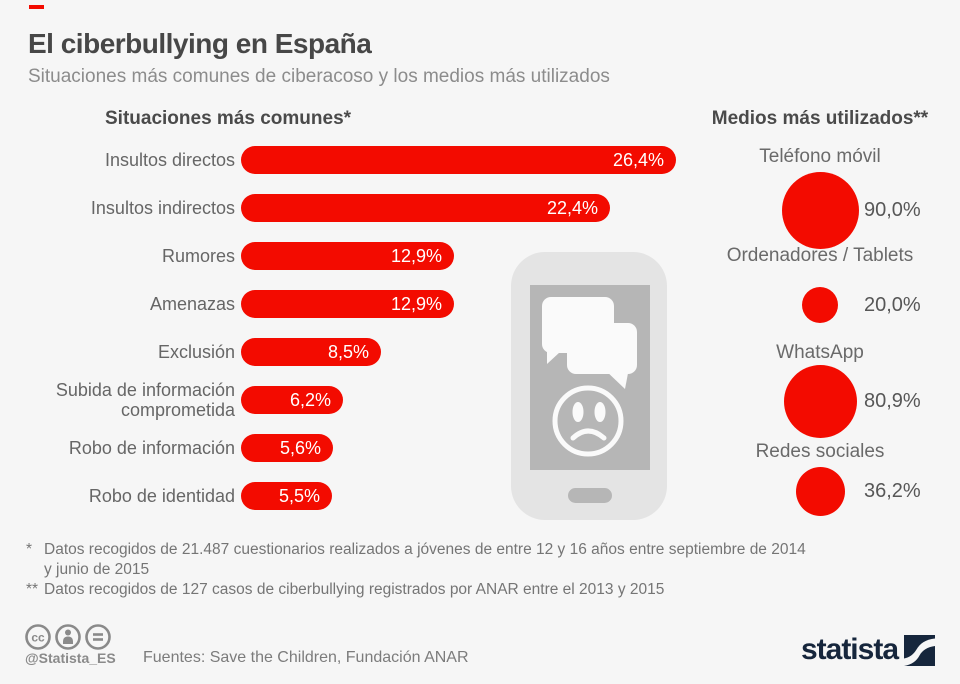 The width and height of the screenshot is (960, 684). Describe the element at coordinates (892, 210) in the screenshot. I see `bubble-value-label: 90,0%` at that location.